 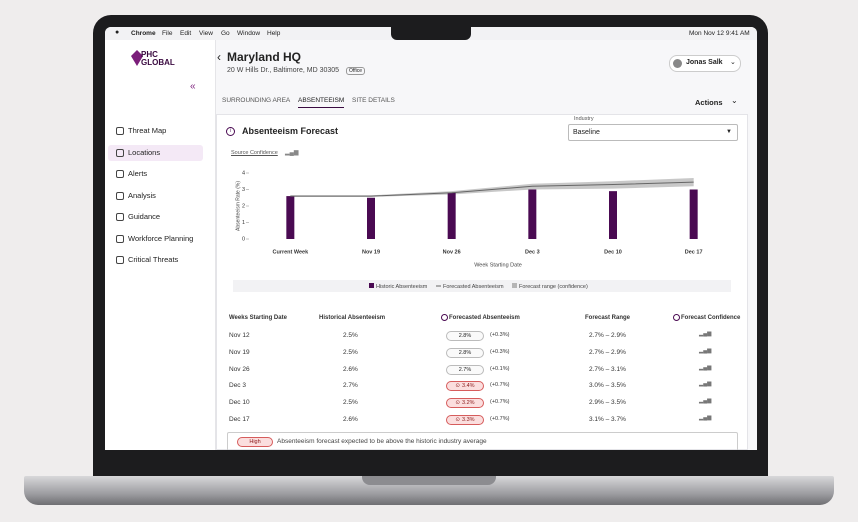 I want to click on legend-label: Forecasted Absenteeism, so click(x=473, y=287).